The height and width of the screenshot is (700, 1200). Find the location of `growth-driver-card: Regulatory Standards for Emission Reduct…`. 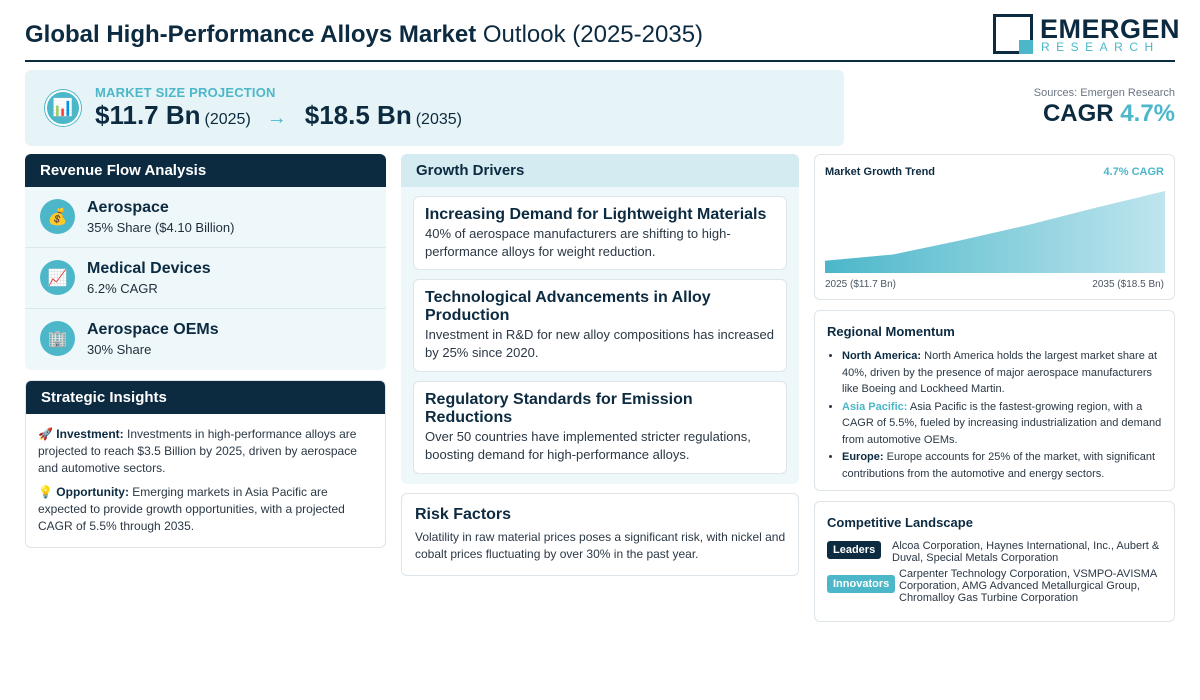

growth-driver-card: Regulatory Standards for Emission Reduct… is located at coordinates (600, 427).